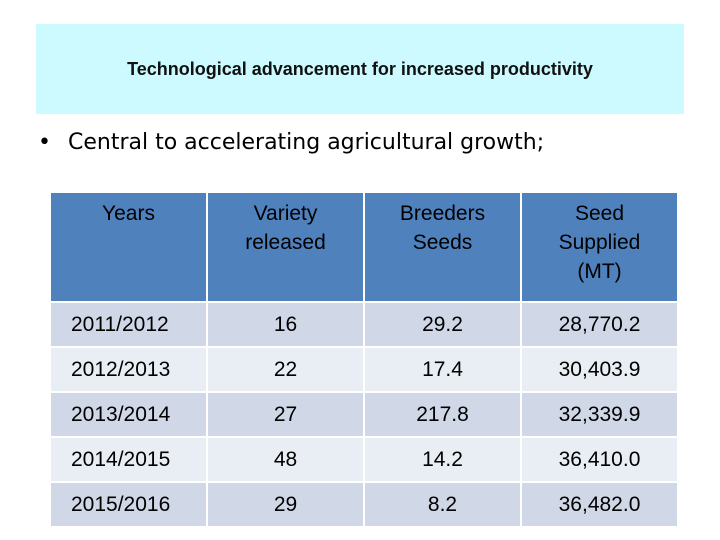 Image resolution: width=720 pixels, height=540 pixels. I want to click on cell-year: 2014/2015, so click(128, 459).